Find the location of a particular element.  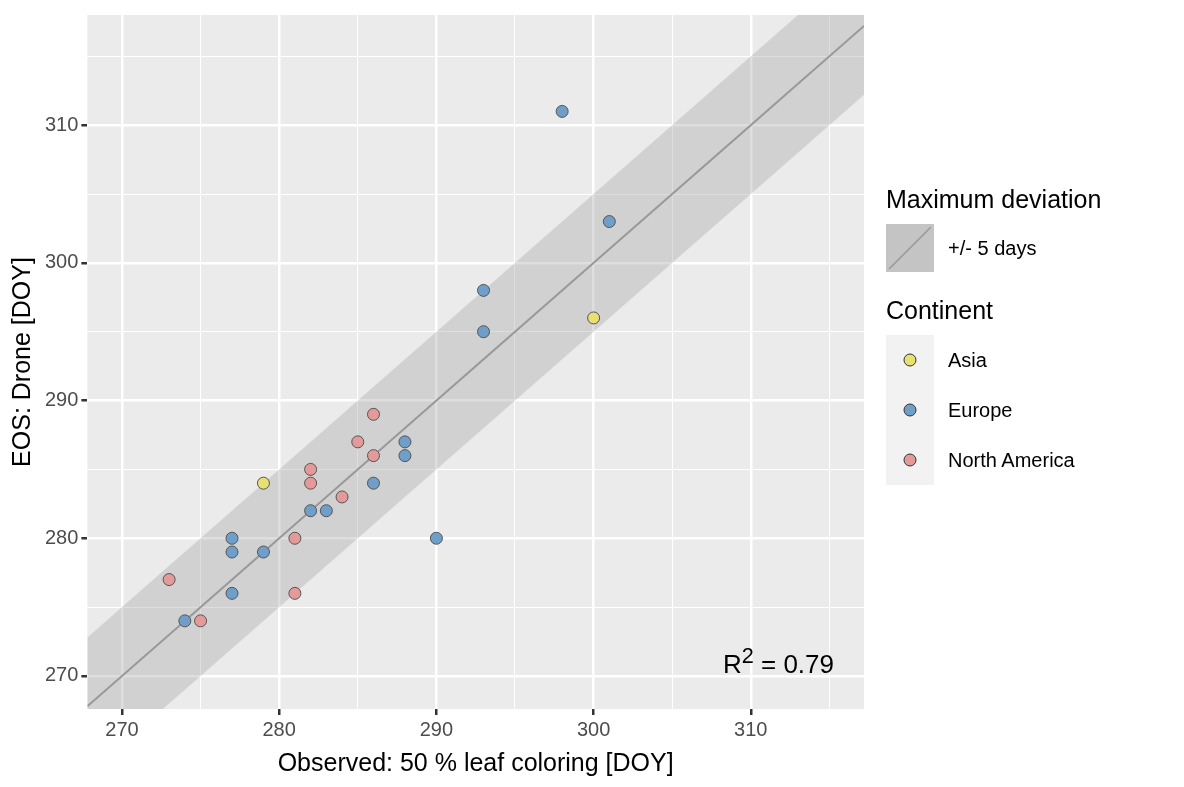

y-tick-label: 300 is located at coordinates (61, 261).